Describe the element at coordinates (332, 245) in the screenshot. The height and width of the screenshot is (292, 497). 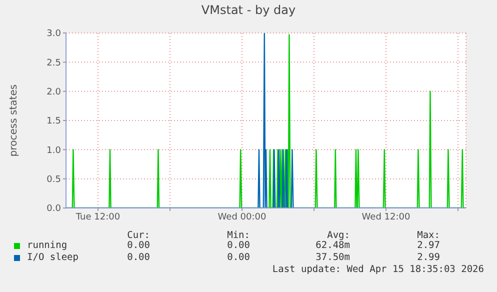
I see `text: 62.48m` at that location.